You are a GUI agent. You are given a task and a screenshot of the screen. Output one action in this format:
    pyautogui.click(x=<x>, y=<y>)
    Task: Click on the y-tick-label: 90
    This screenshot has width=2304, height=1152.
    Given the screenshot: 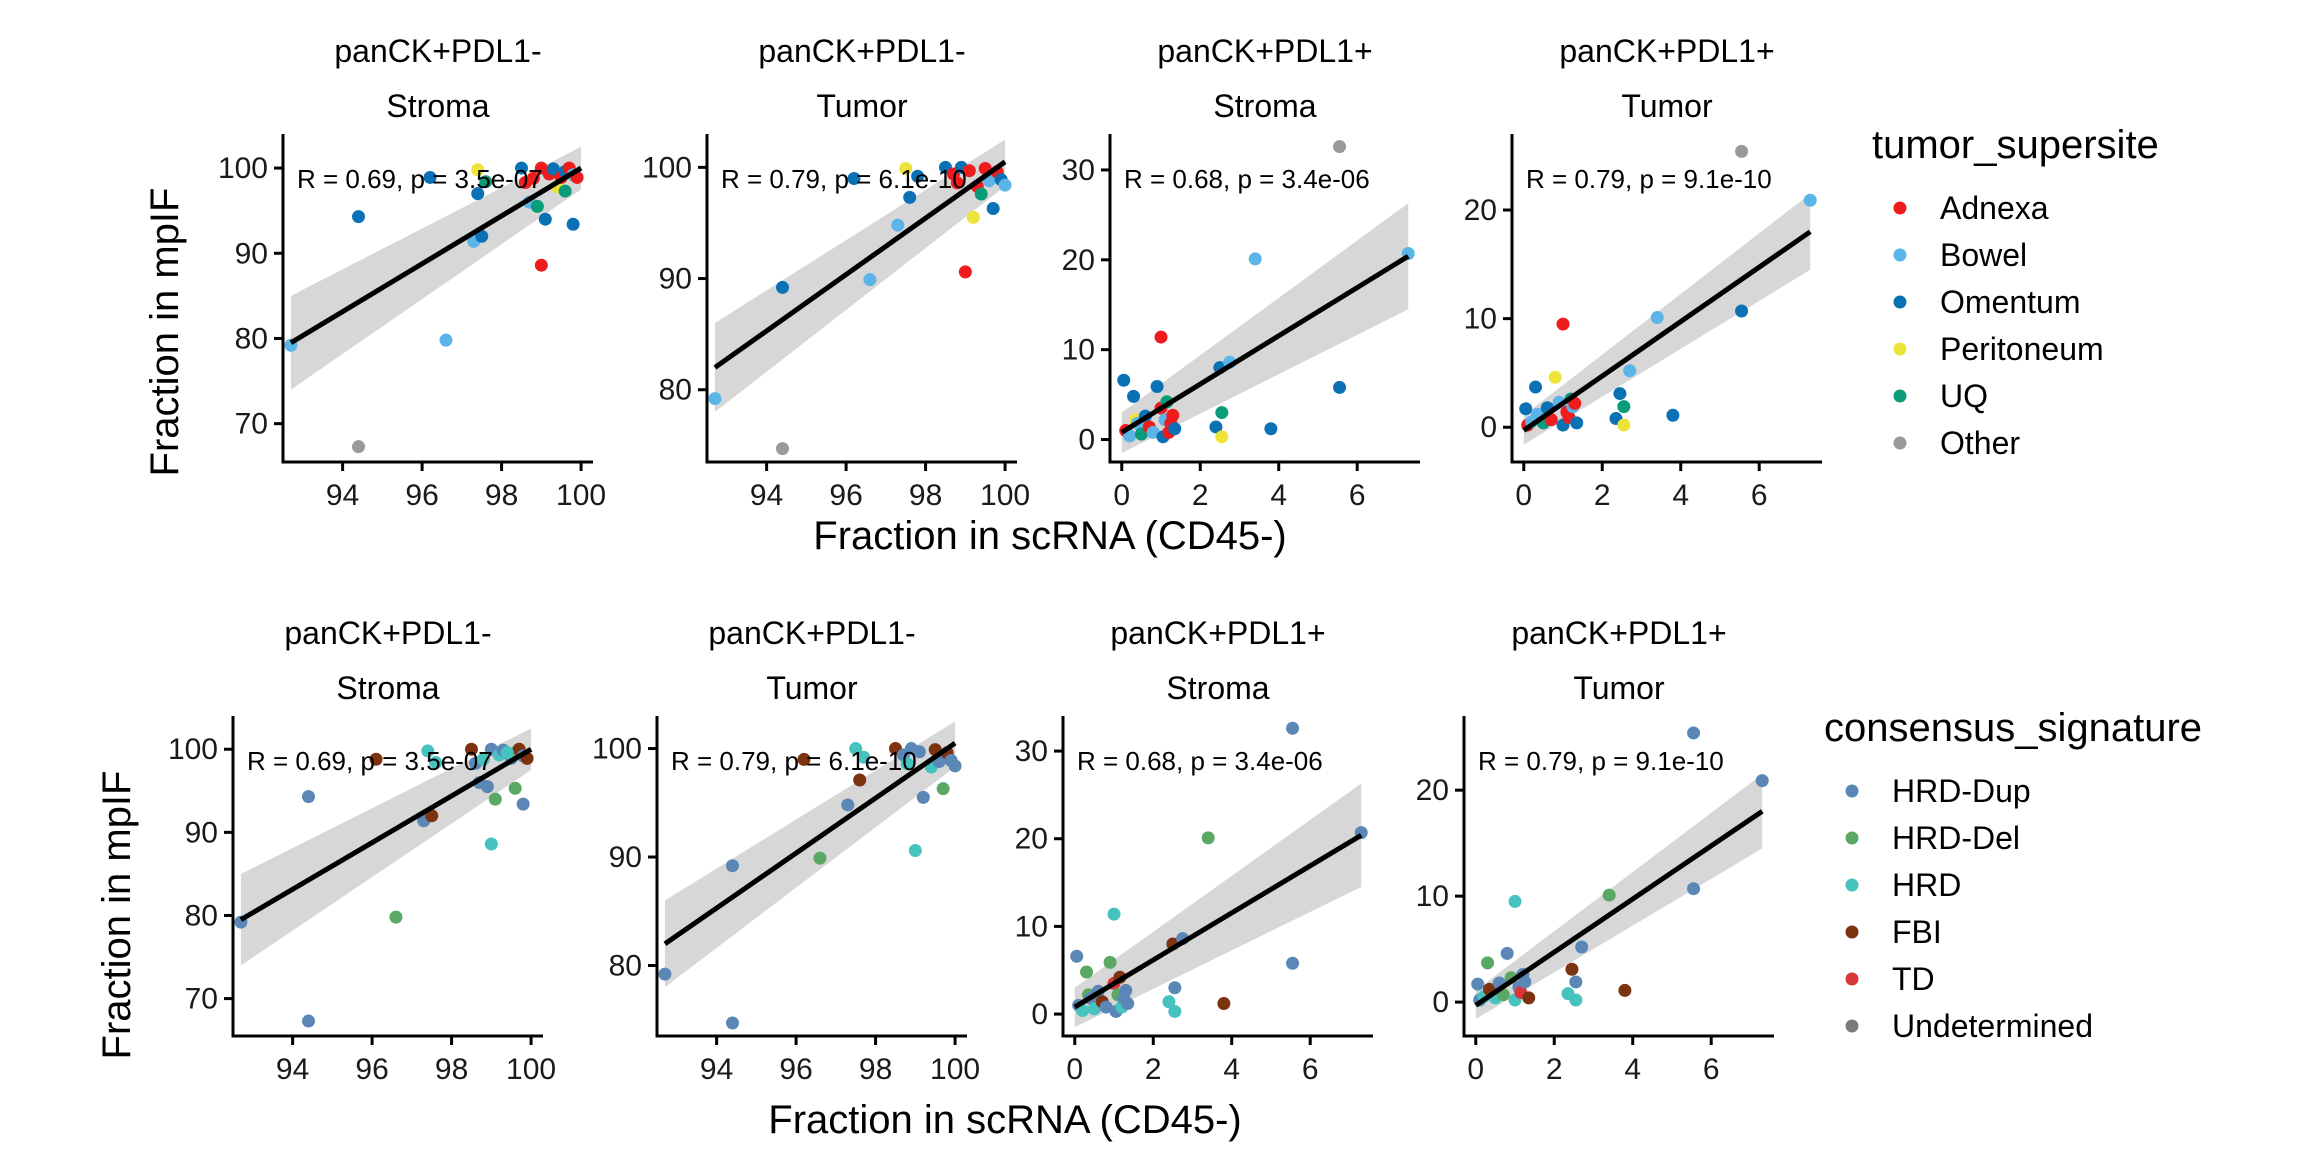 What is the action you would take?
    pyautogui.click(x=201, y=832)
    